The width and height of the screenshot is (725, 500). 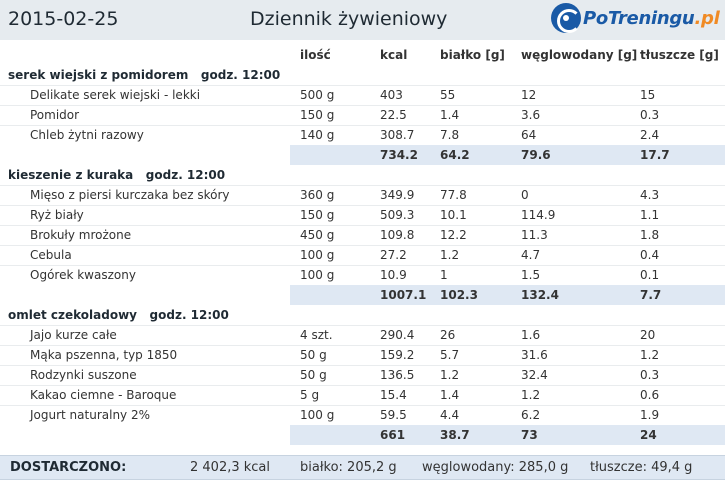 I want to click on meal-total-row: 1007.1 102.3 132.4 7.7, so click(x=507, y=295).